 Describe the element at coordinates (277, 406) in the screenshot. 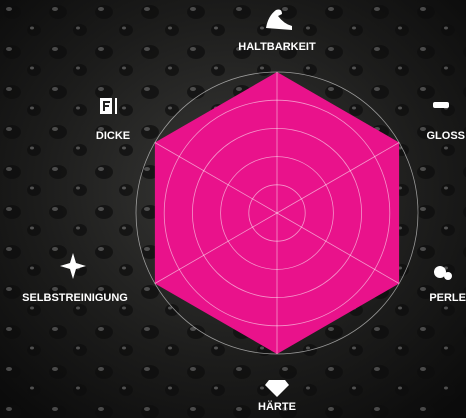

I see `axis-label: HÄRTE` at that location.